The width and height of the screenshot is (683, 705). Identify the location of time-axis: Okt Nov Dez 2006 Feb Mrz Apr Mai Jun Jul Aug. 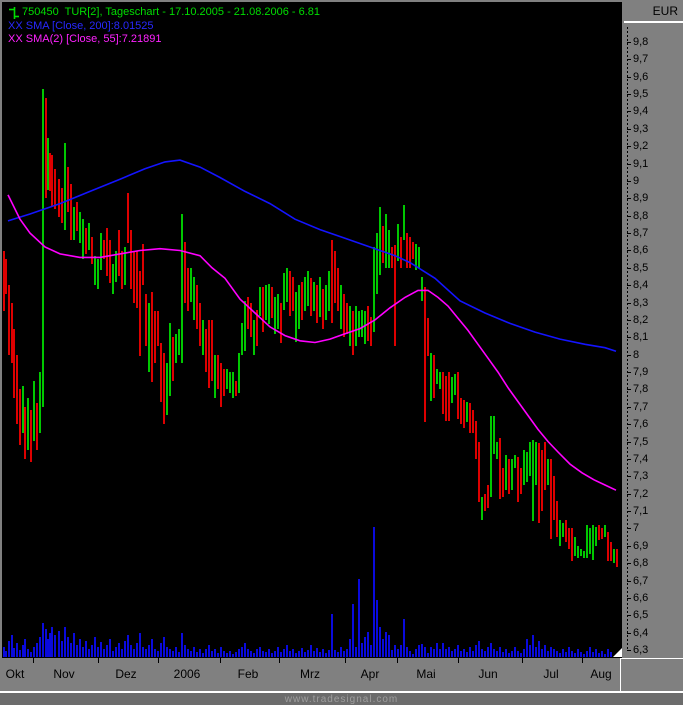
(310, 674).